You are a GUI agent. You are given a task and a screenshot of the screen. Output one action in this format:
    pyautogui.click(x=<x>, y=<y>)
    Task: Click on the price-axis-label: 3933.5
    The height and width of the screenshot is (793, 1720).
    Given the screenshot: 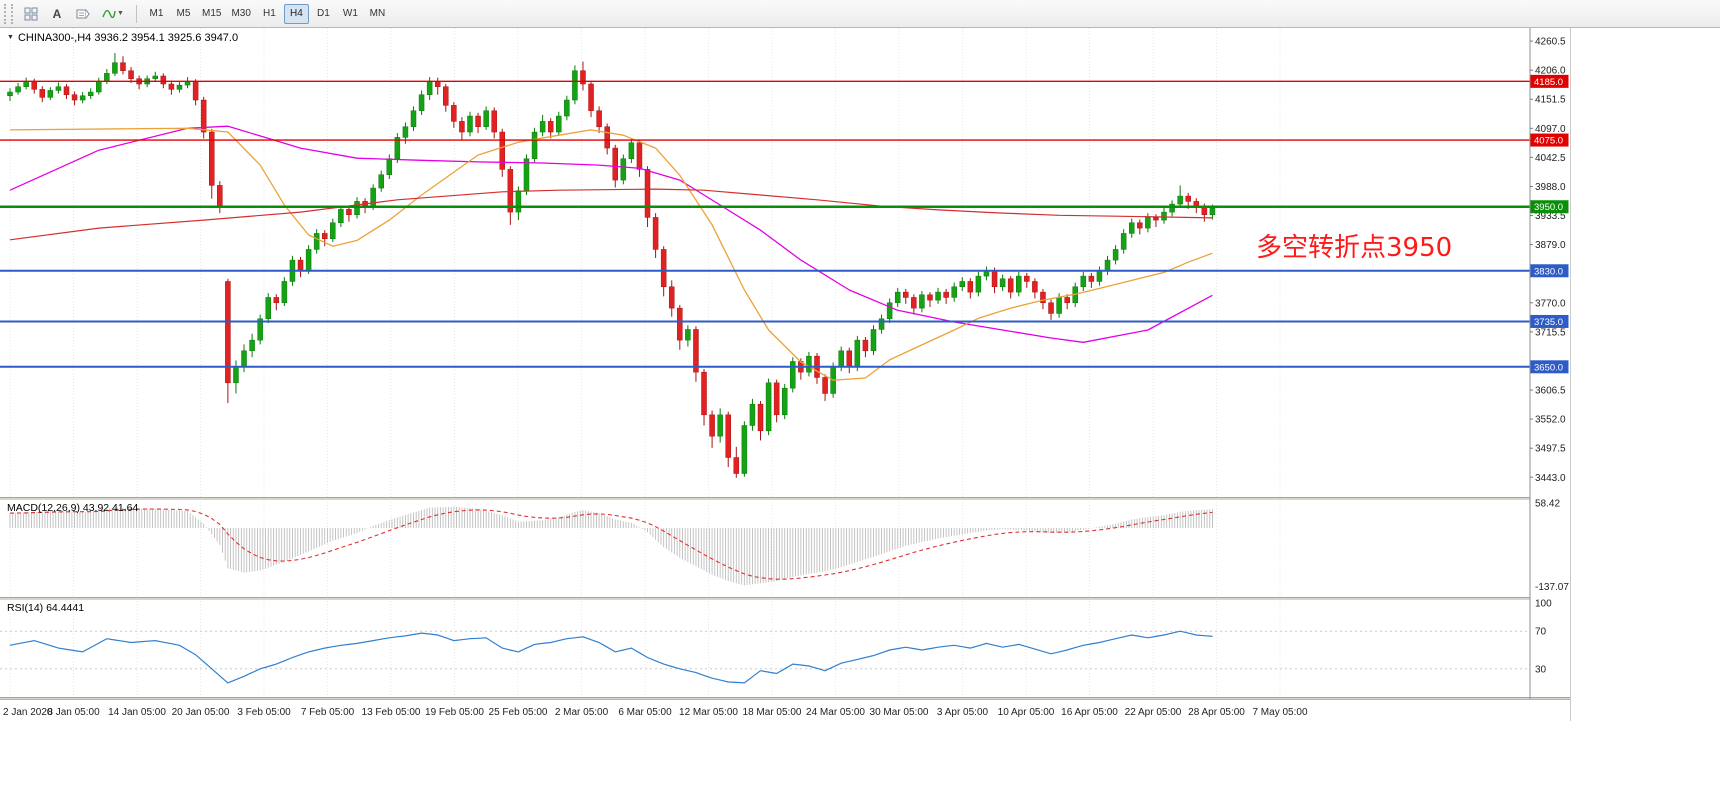 What is the action you would take?
    pyautogui.click(x=1550, y=216)
    